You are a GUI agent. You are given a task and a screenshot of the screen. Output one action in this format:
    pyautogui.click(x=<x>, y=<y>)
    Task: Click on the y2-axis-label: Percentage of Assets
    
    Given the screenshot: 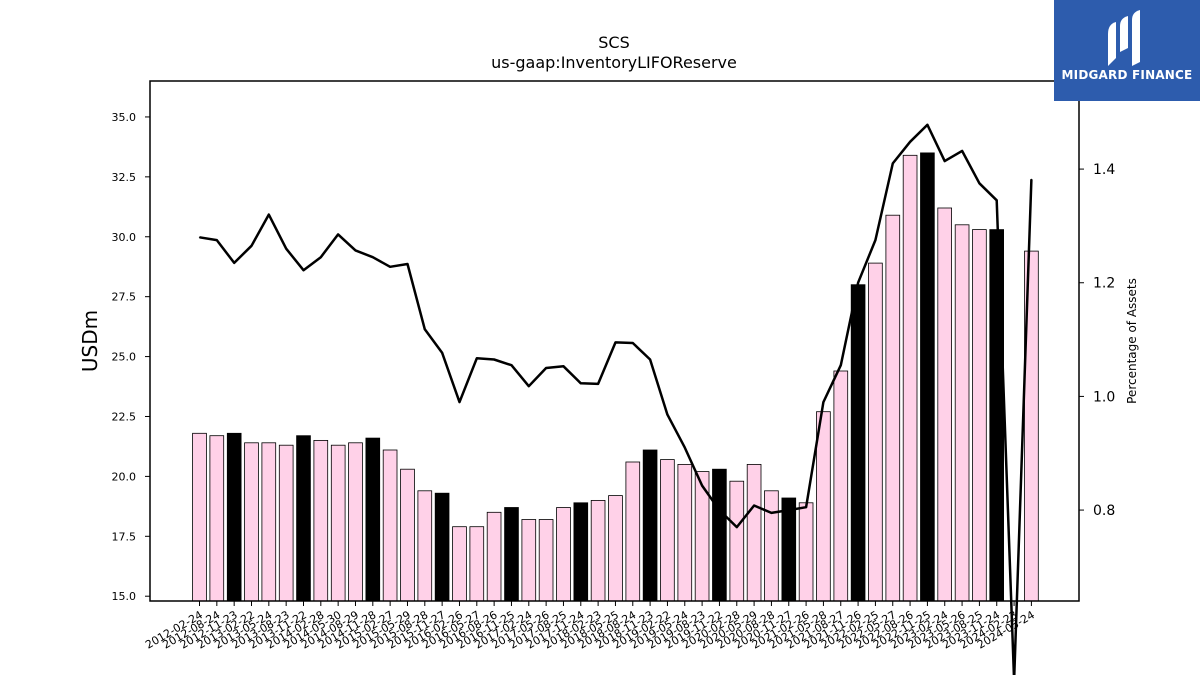 What is the action you would take?
    pyautogui.click(x=1132, y=341)
    